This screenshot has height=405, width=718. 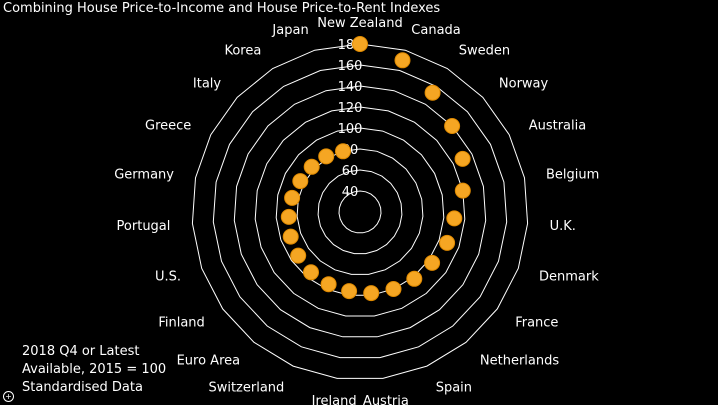 What do you see at coordinates (334, 399) in the screenshot?
I see `category-label: Ireland` at bounding box center [334, 399].